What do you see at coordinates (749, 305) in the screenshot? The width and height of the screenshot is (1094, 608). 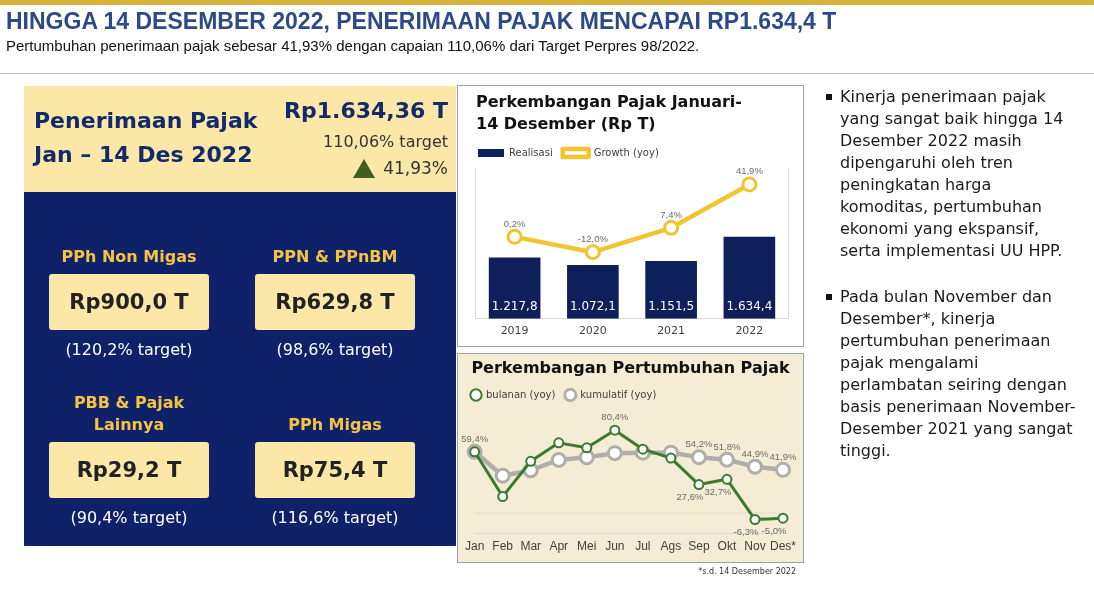 I see `data-label: 1.634,4` at bounding box center [749, 305].